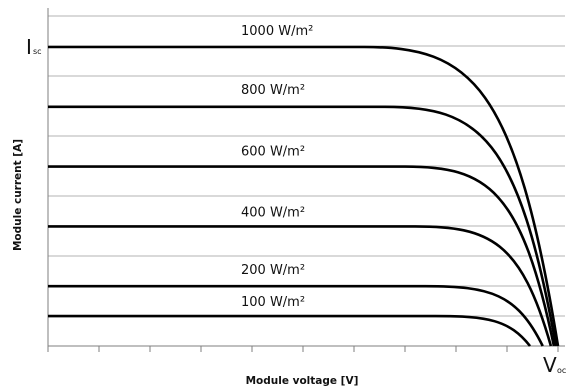 Image resolution: width=576 pixels, height=387 pixels. What do you see at coordinates (273, 212) in the screenshot?
I see `irradiance-label: 400 W/m²` at bounding box center [273, 212].